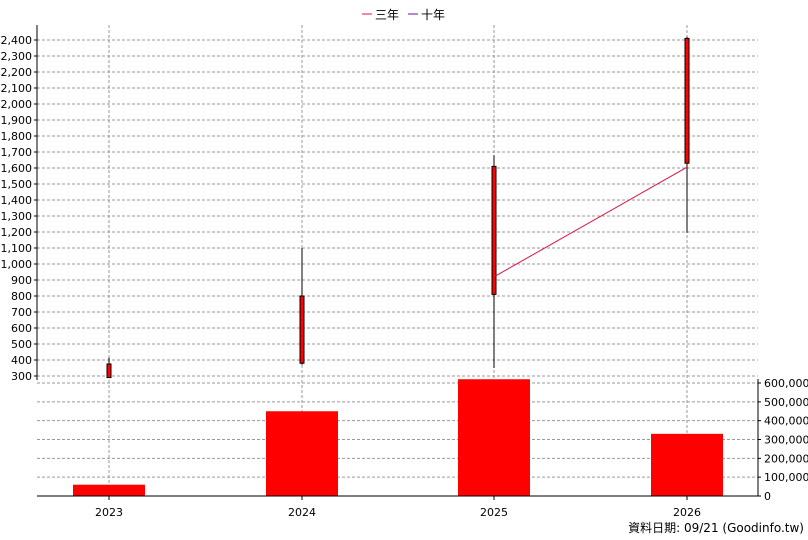 The width and height of the screenshot is (808, 540). What do you see at coordinates (17, 136) in the screenshot?
I see `price-tick-label: 1,800` at bounding box center [17, 136].